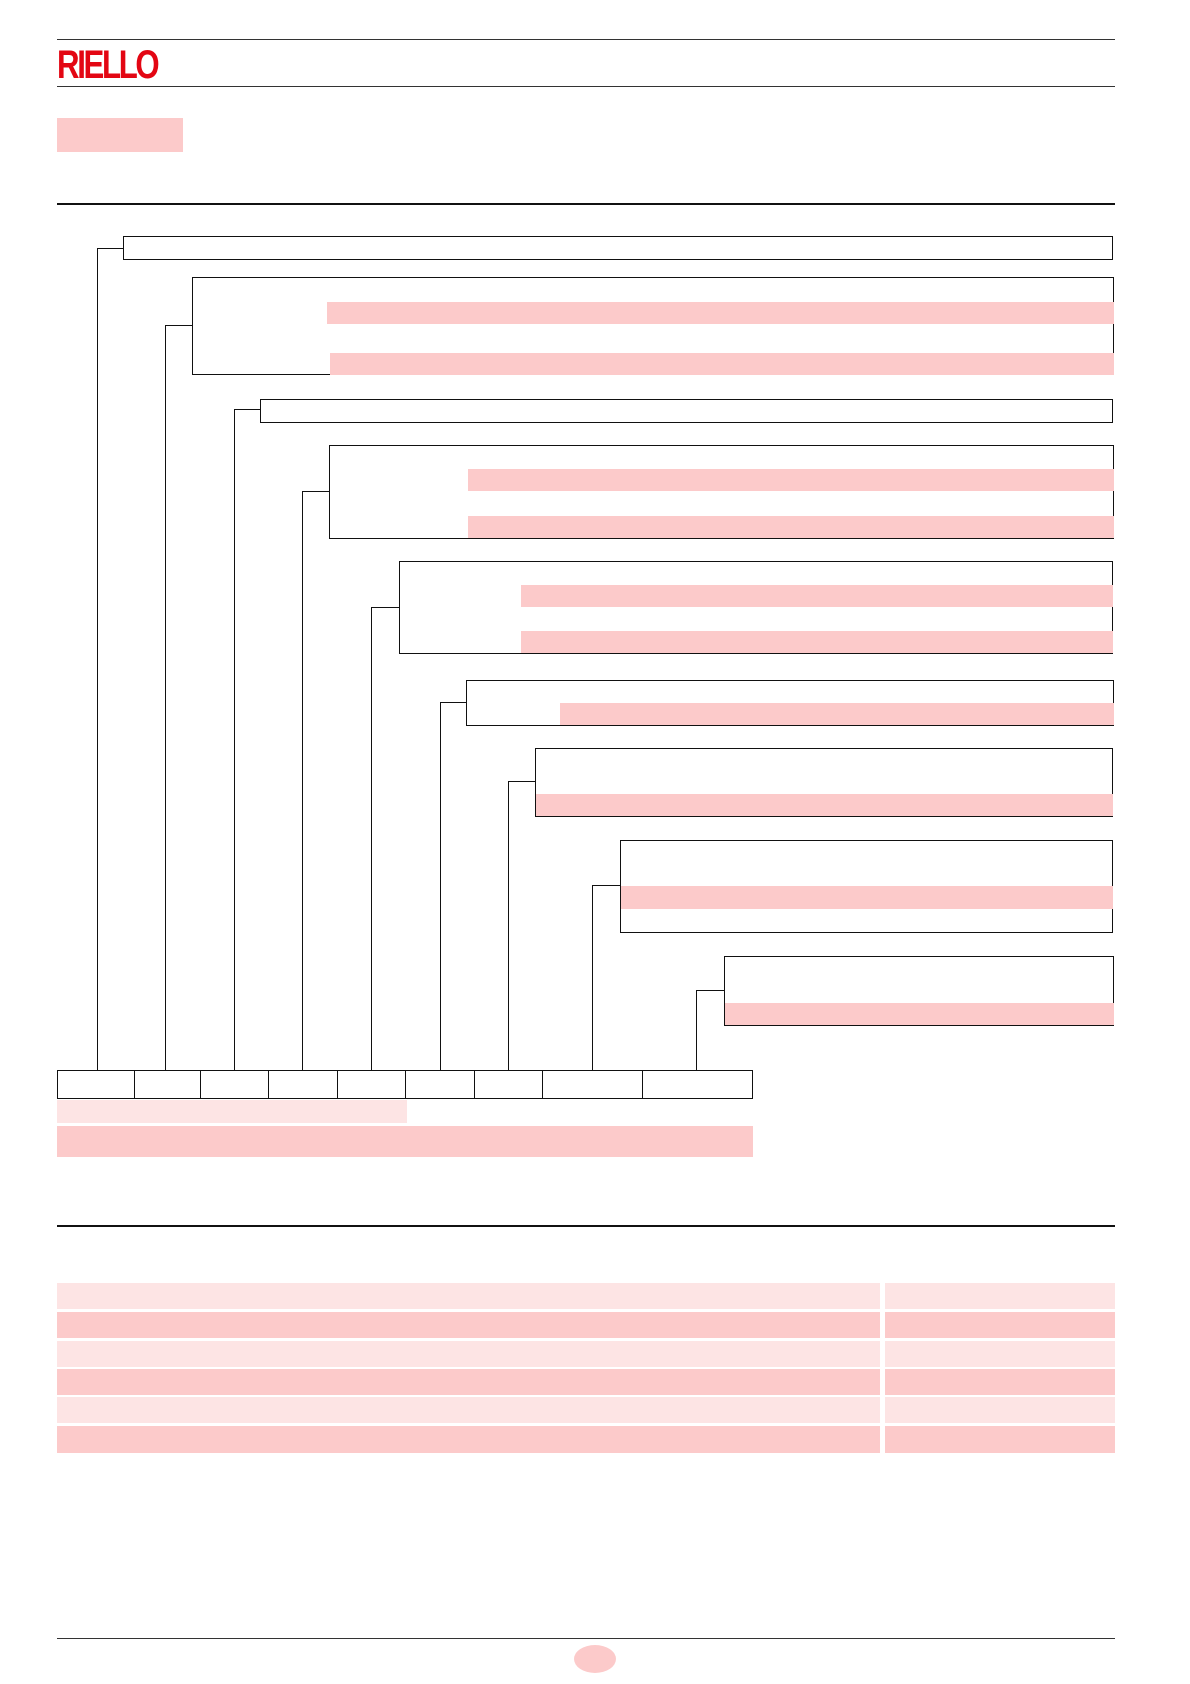 This screenshot has height=1684, width=1190. I want to click on riello-logo: RIELLO, so click(108, 65).